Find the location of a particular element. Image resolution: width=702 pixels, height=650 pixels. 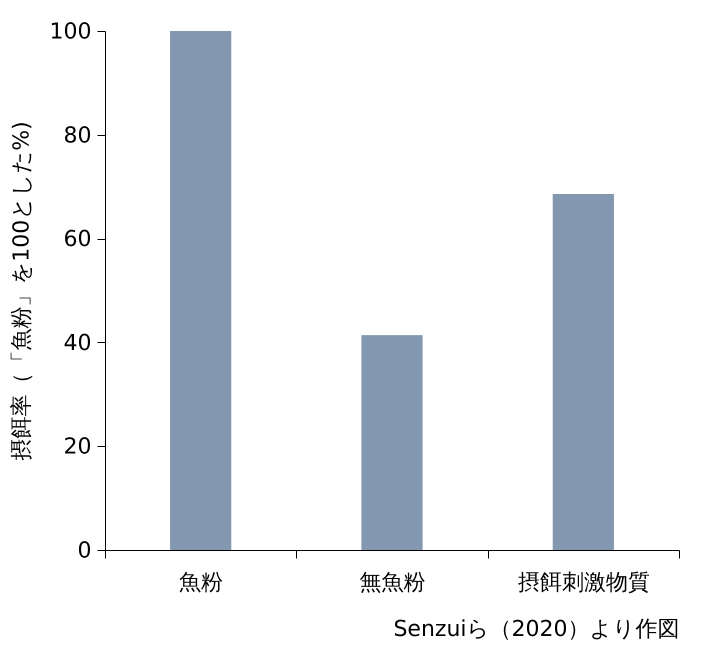

x-tick-label: 無魚粉 is located at coordinates (393, 583).